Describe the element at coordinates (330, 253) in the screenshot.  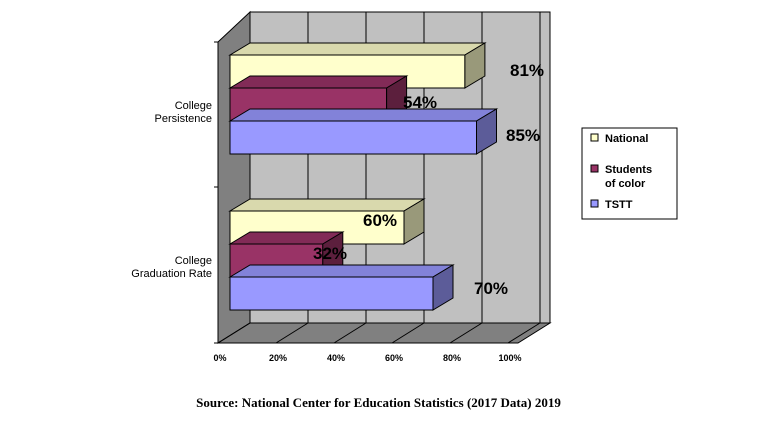
I see `data-label: 32%` at that location.